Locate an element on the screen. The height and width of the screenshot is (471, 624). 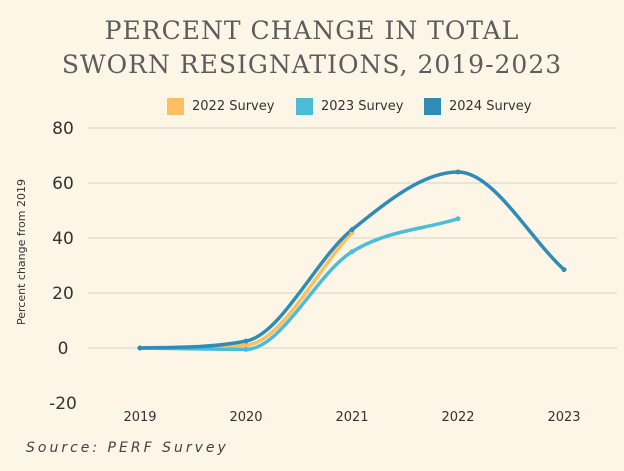
source-note: Source: PERF Survey is located at coordinates (127, 448).